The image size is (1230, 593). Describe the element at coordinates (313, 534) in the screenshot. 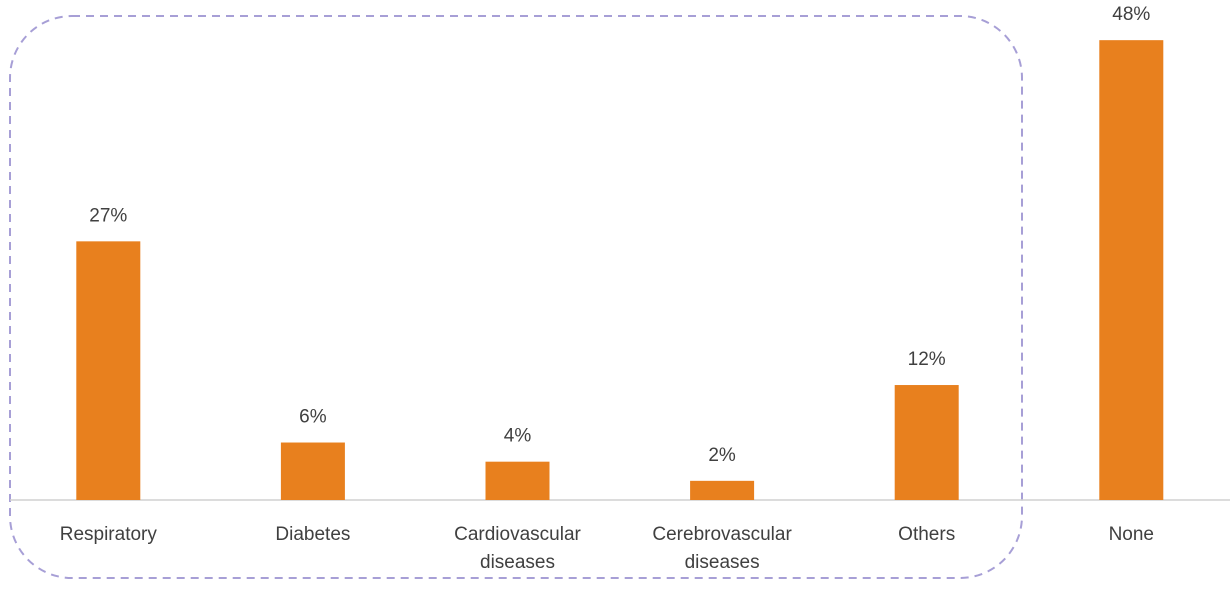

I see `x-tick-label: Diabetes` at that location.